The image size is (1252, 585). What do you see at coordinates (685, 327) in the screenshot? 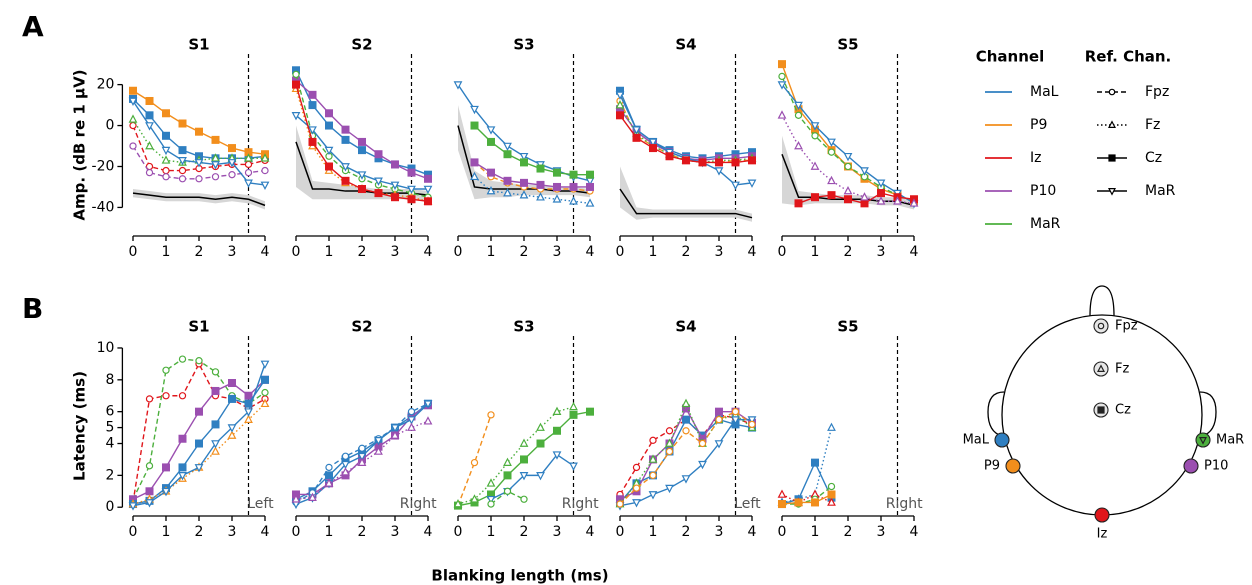
I see `chart-title: S4` at bounding box center [685, 327].